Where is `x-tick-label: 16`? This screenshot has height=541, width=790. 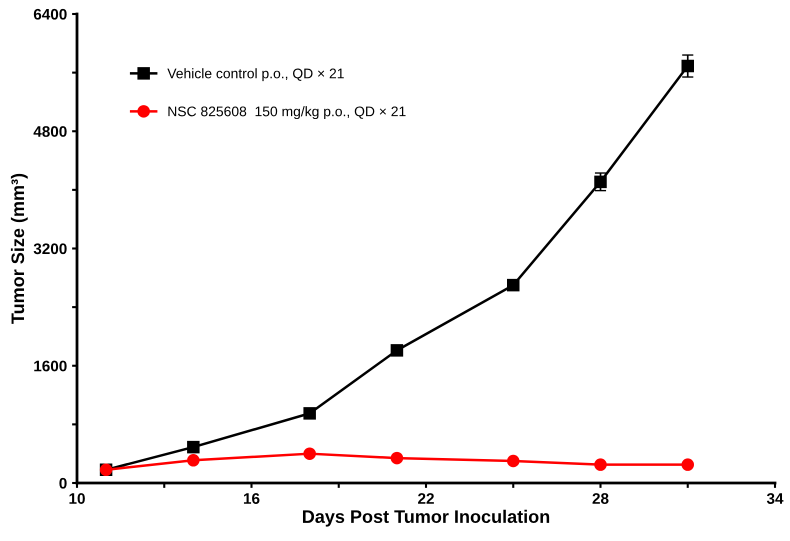
x-tick-label: 16 is located at coordinates (252, 498).